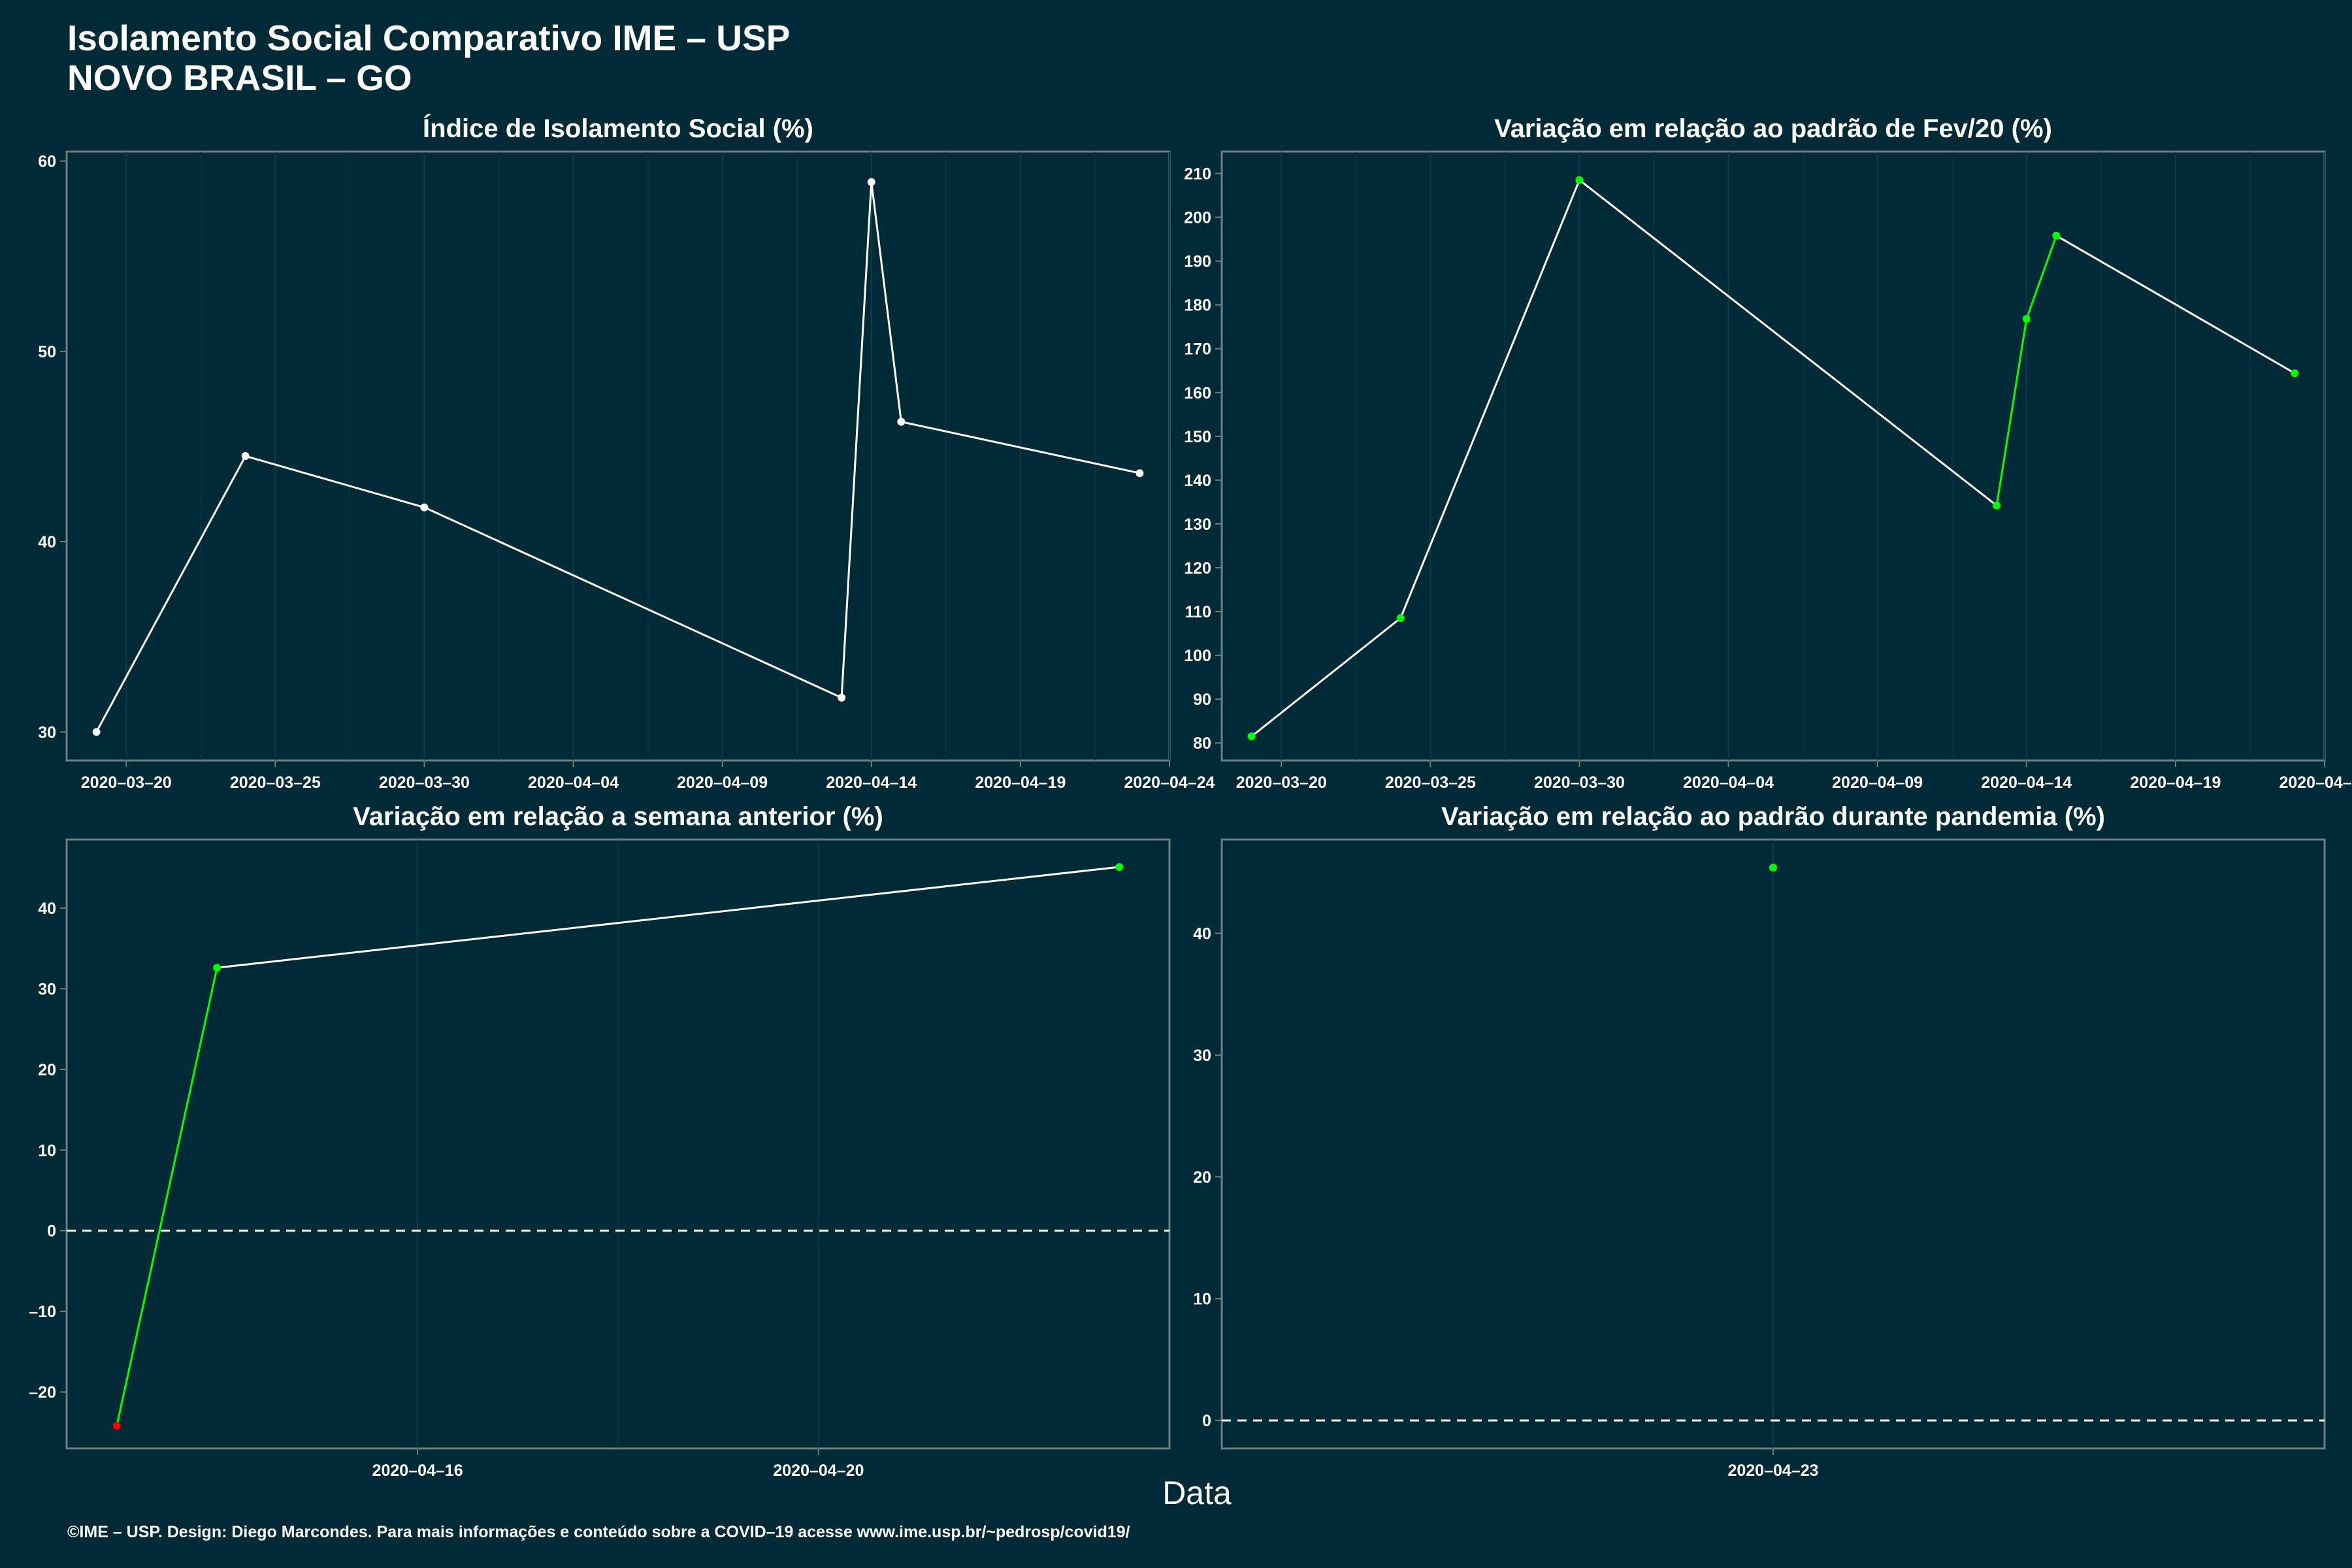 This screenshot has width=2352, height=1568. What do you see at coordinates (1202, 700) in the screenshot?
I see `y-tick-label: 90` at bounding box center [1202, 700].